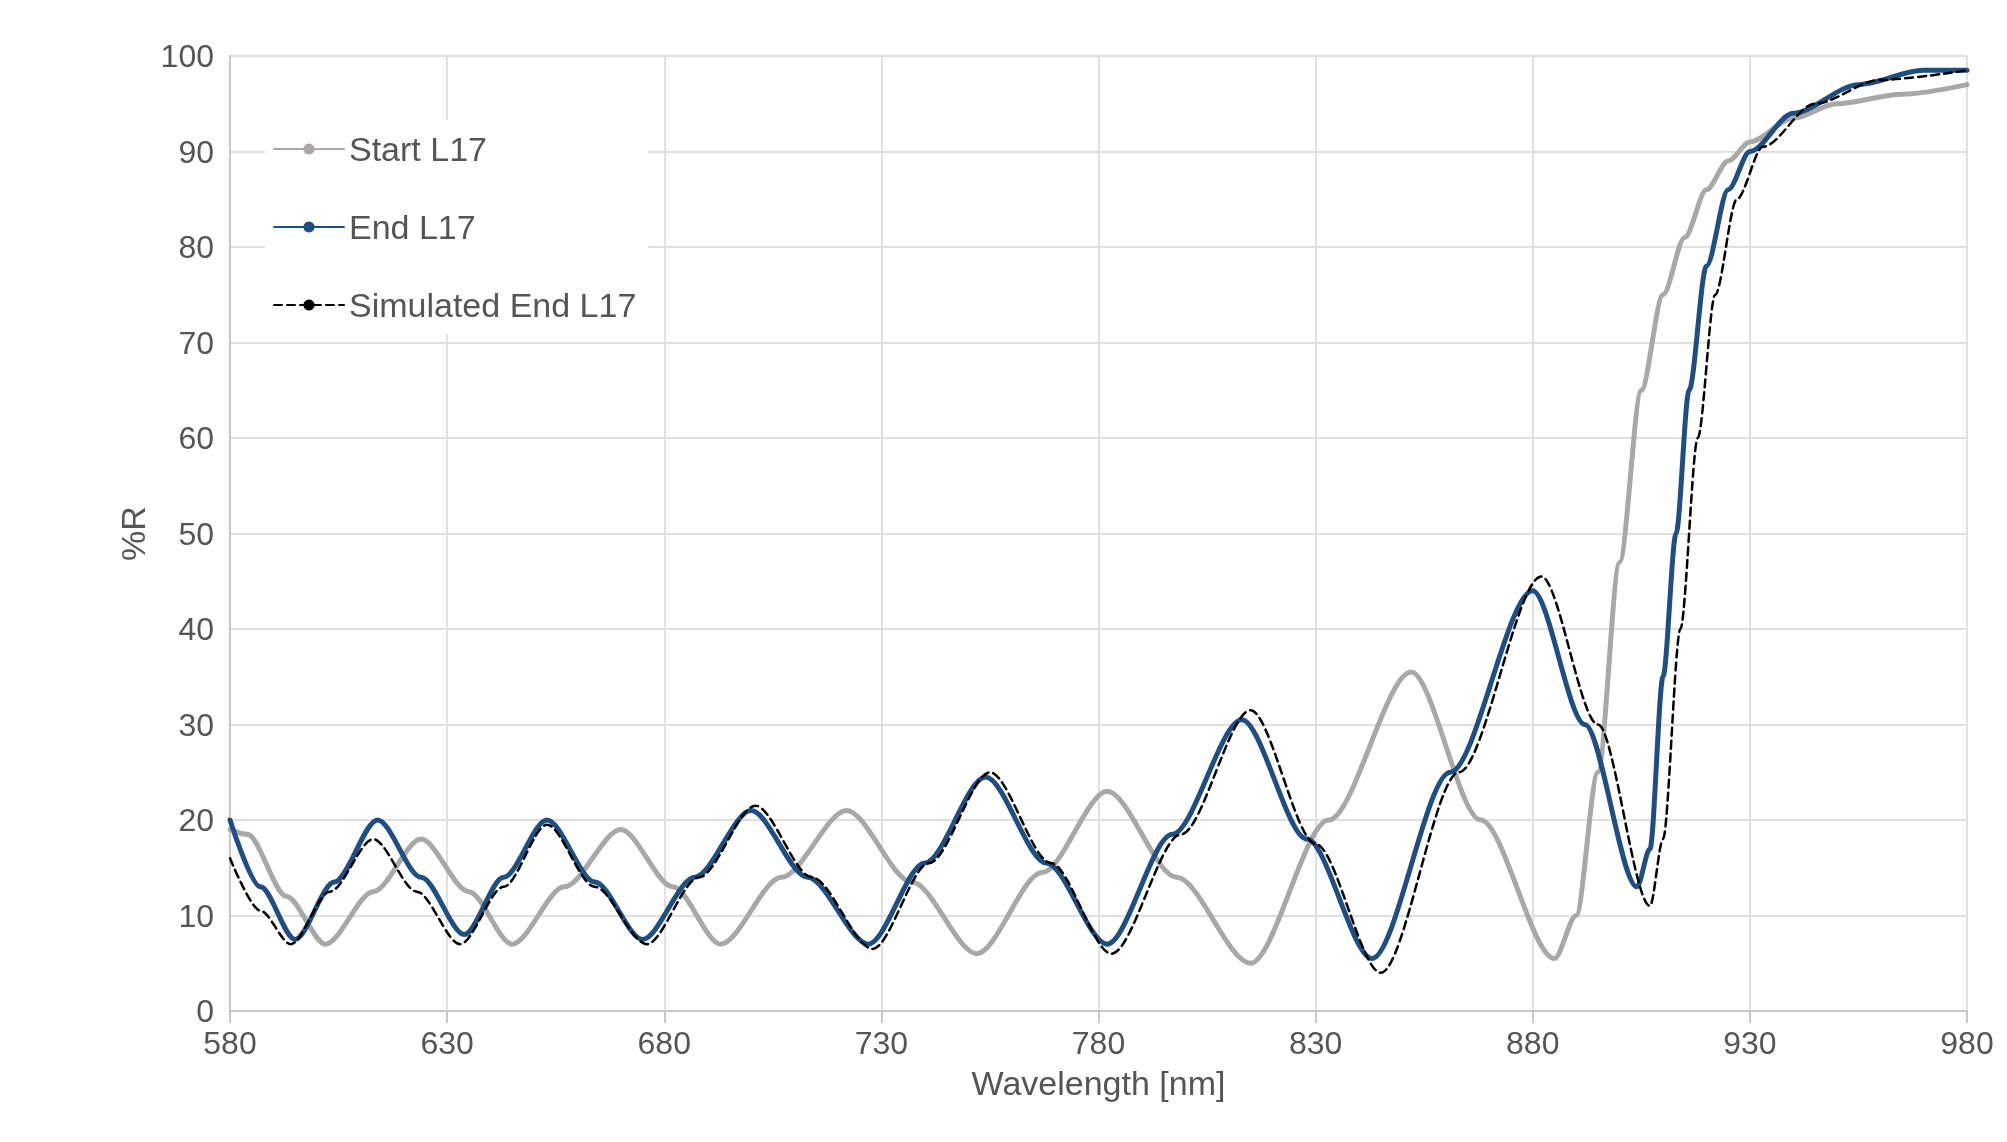  What do you see at coordinates (196, 247) in the screenshot?
I see `y-tick-label: 80` at bounding box center [196, 247].